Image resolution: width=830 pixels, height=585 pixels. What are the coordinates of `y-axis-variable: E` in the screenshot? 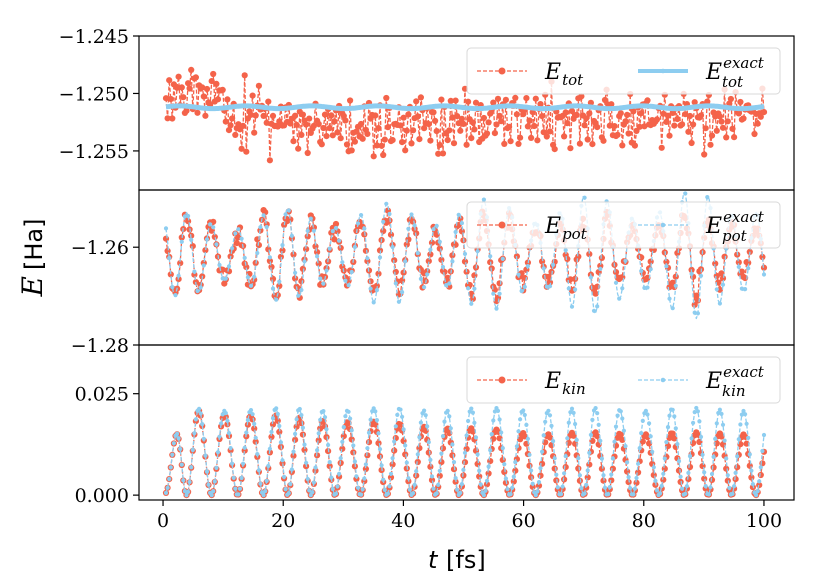 It's located at (32, 286).